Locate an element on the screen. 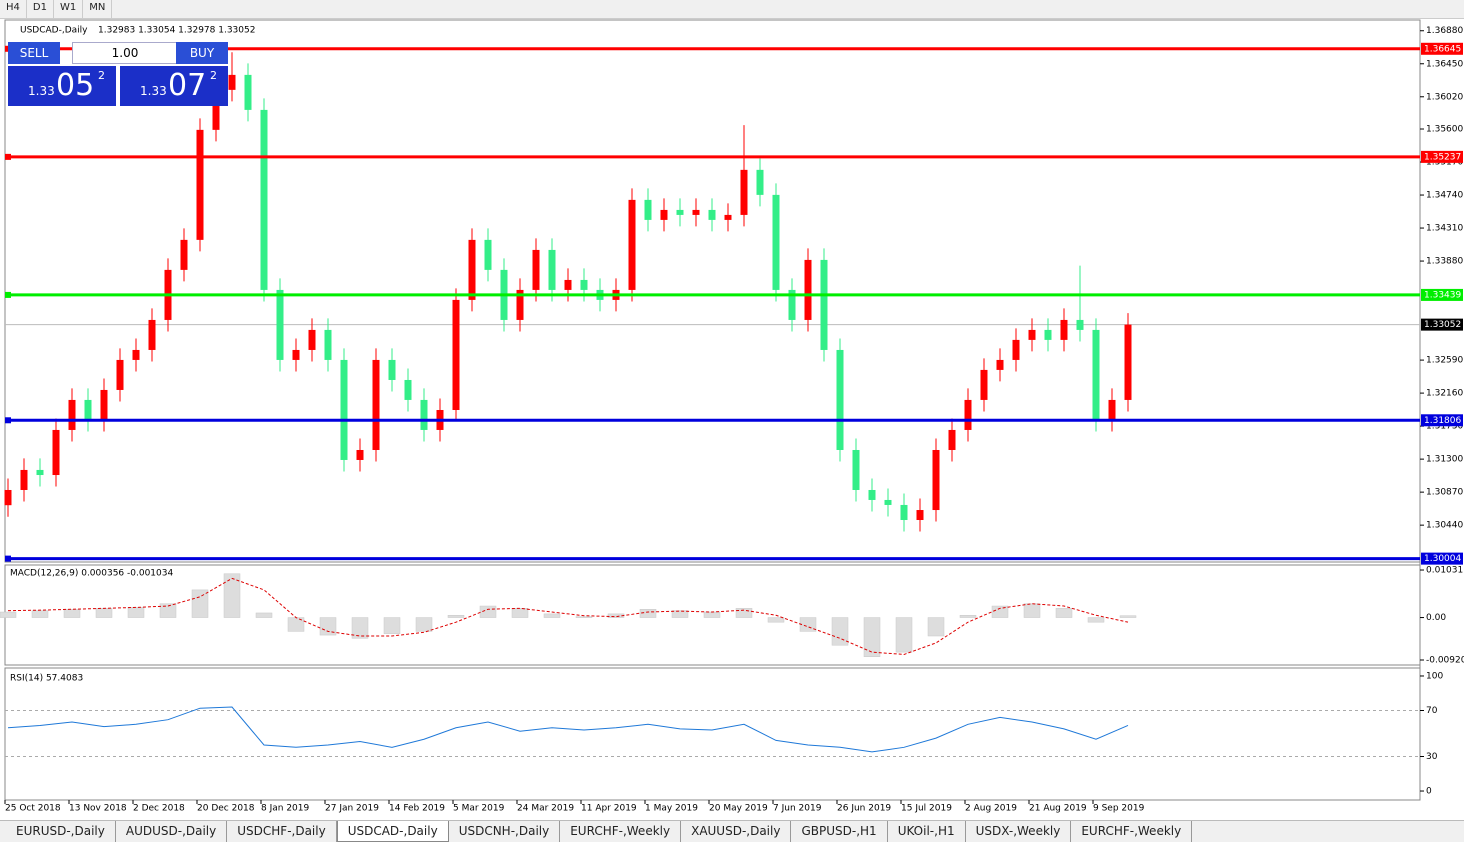 The height and width of the screenshot is (842, 1464). y-tick-label: 30 is located at coordinates (1432, 757).